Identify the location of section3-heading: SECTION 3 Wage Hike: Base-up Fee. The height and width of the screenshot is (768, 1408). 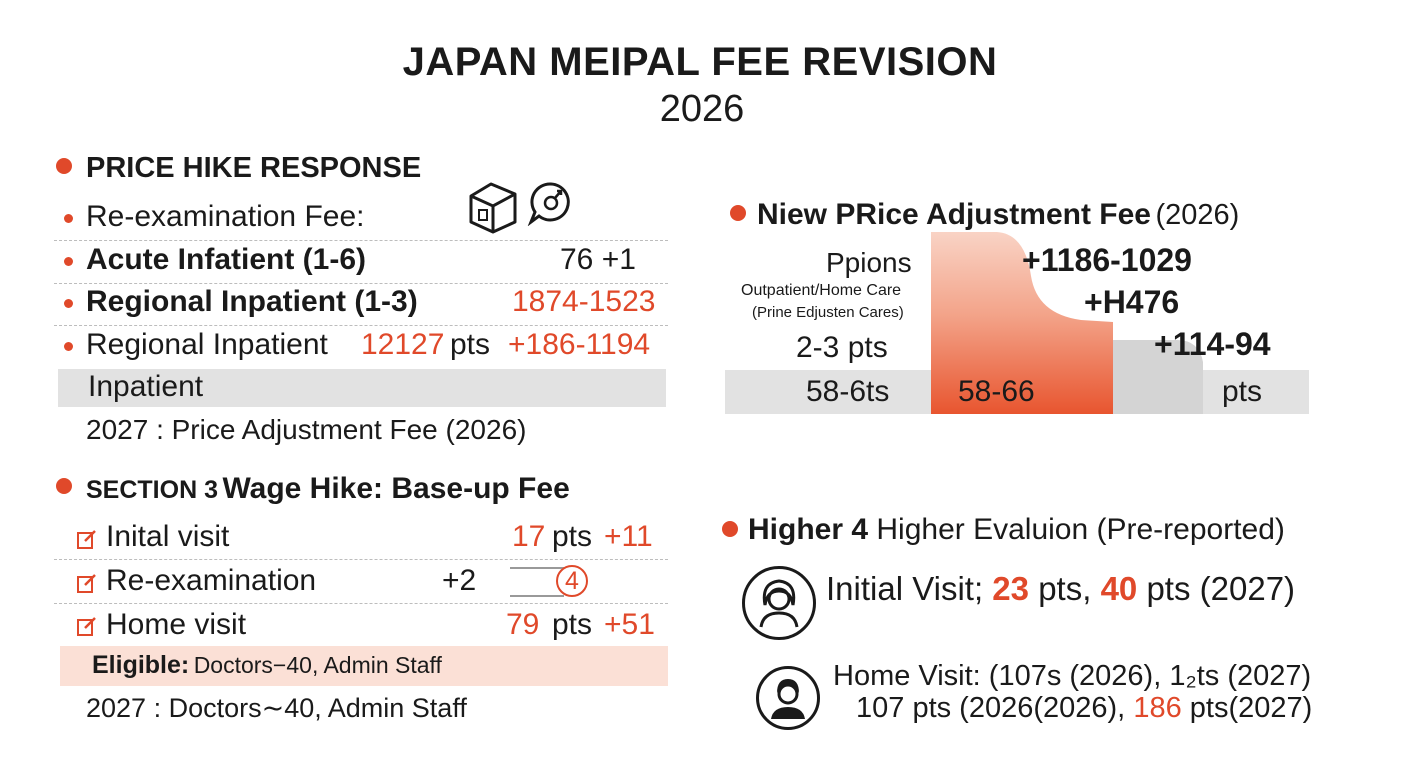
(328, 489).